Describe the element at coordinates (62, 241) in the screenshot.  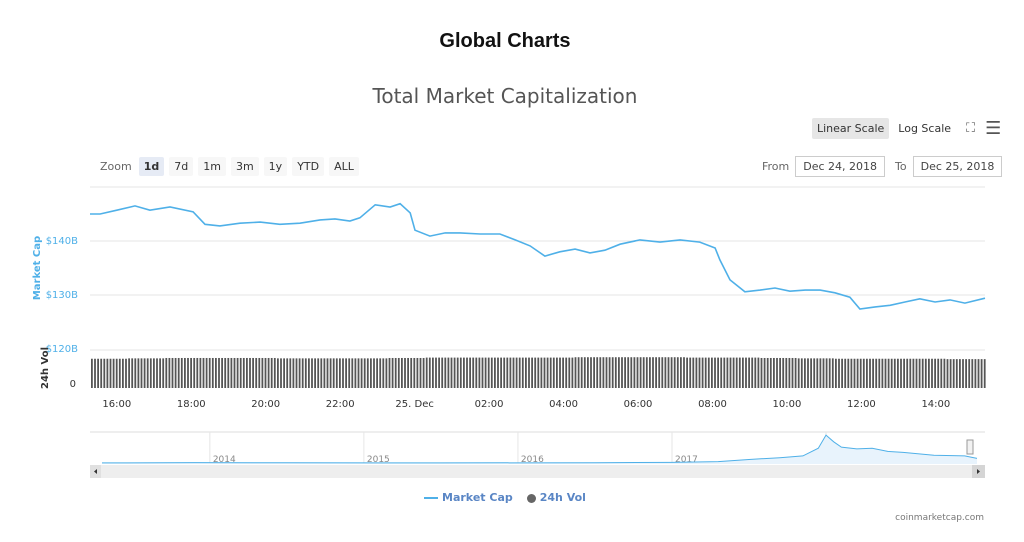
I see `y-tick-label: $140B` at that location.